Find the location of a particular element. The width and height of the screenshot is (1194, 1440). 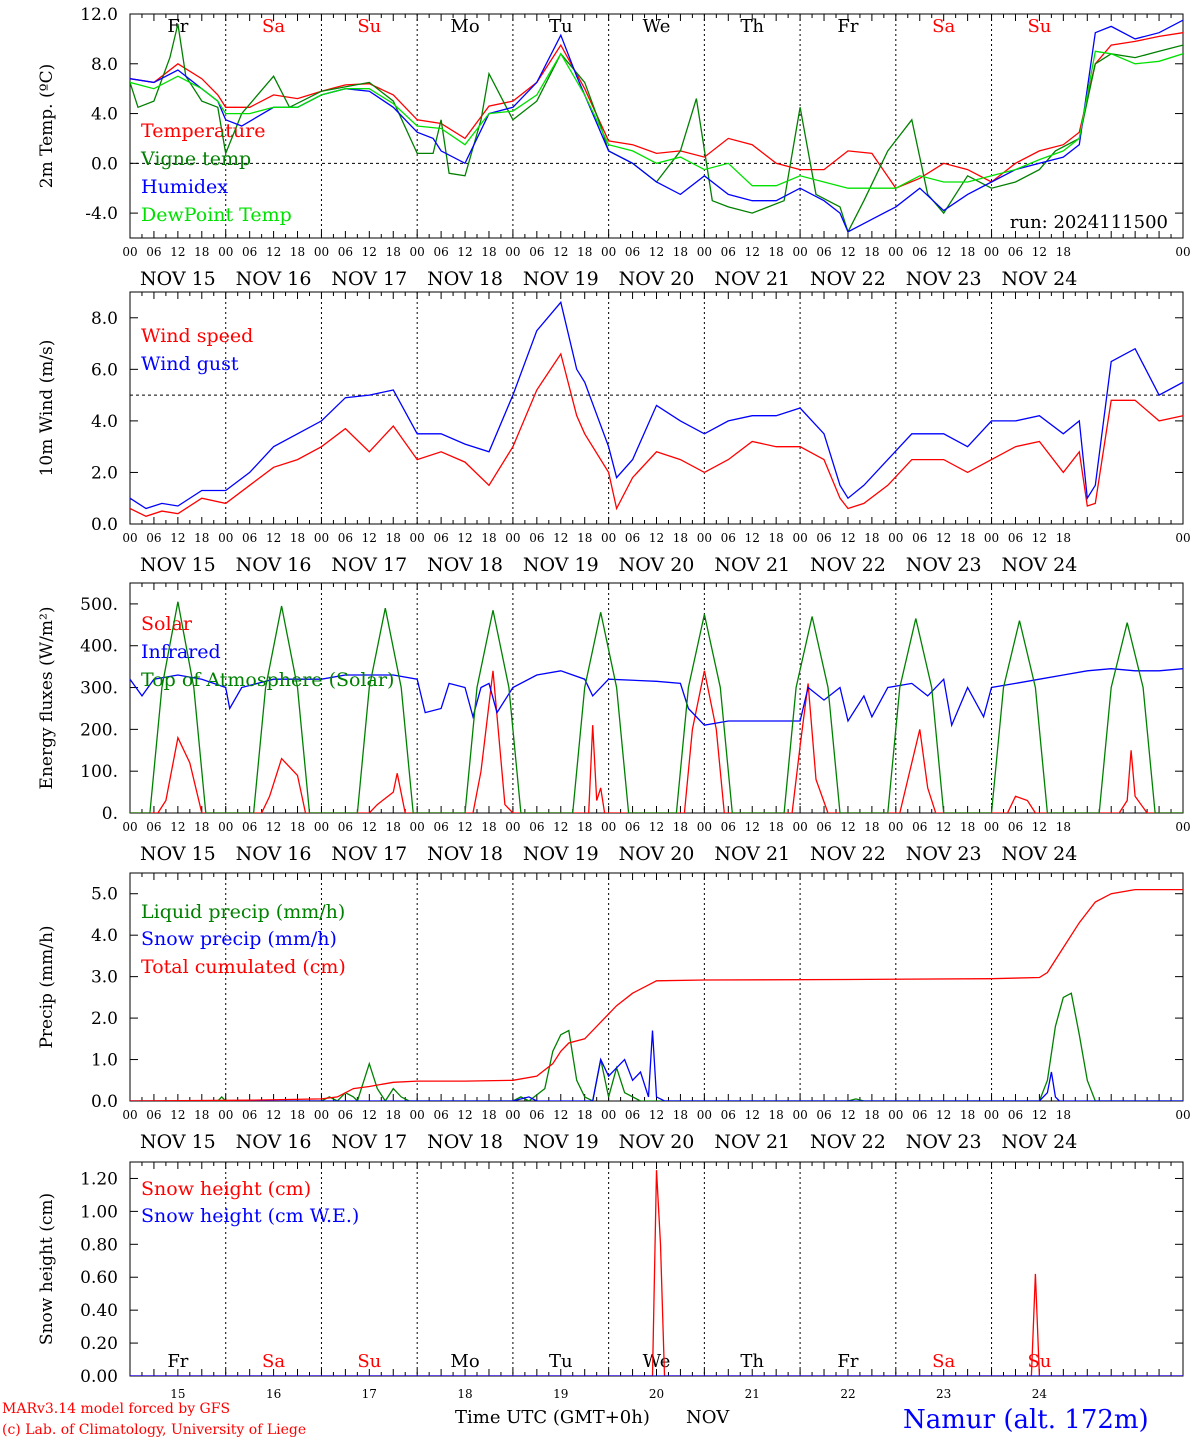

day-number-label: 20 is located at coordinates (656, 1394).